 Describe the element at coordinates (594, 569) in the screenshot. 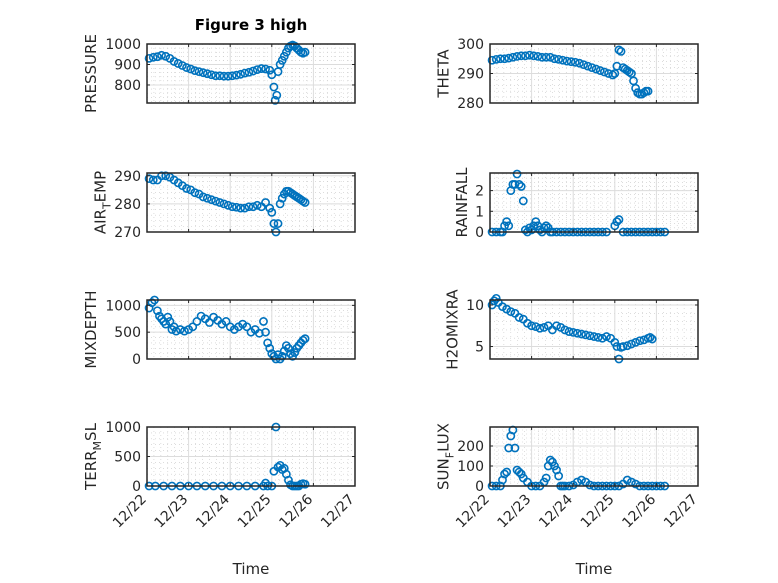

I see `x-axis-label: Time` at that location.